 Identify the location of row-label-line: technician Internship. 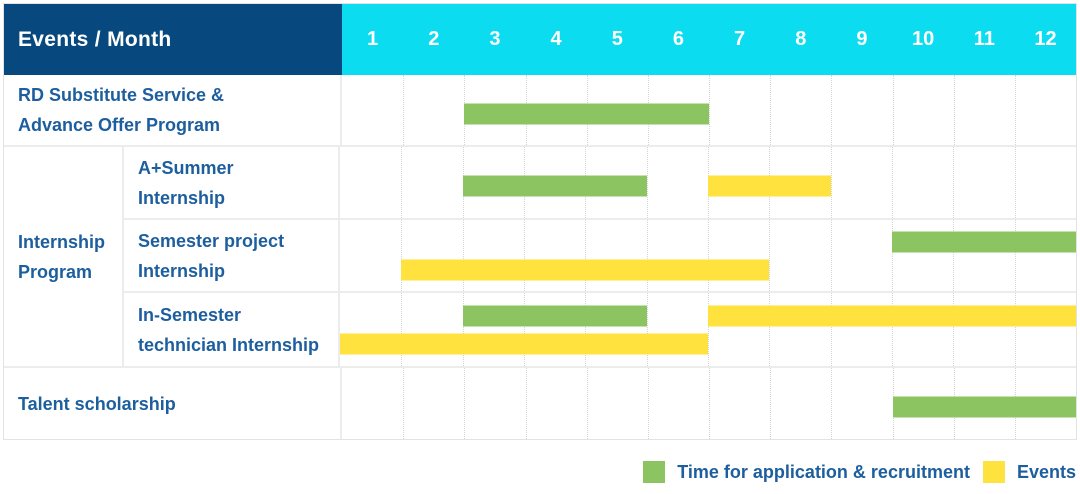
(229, 344).